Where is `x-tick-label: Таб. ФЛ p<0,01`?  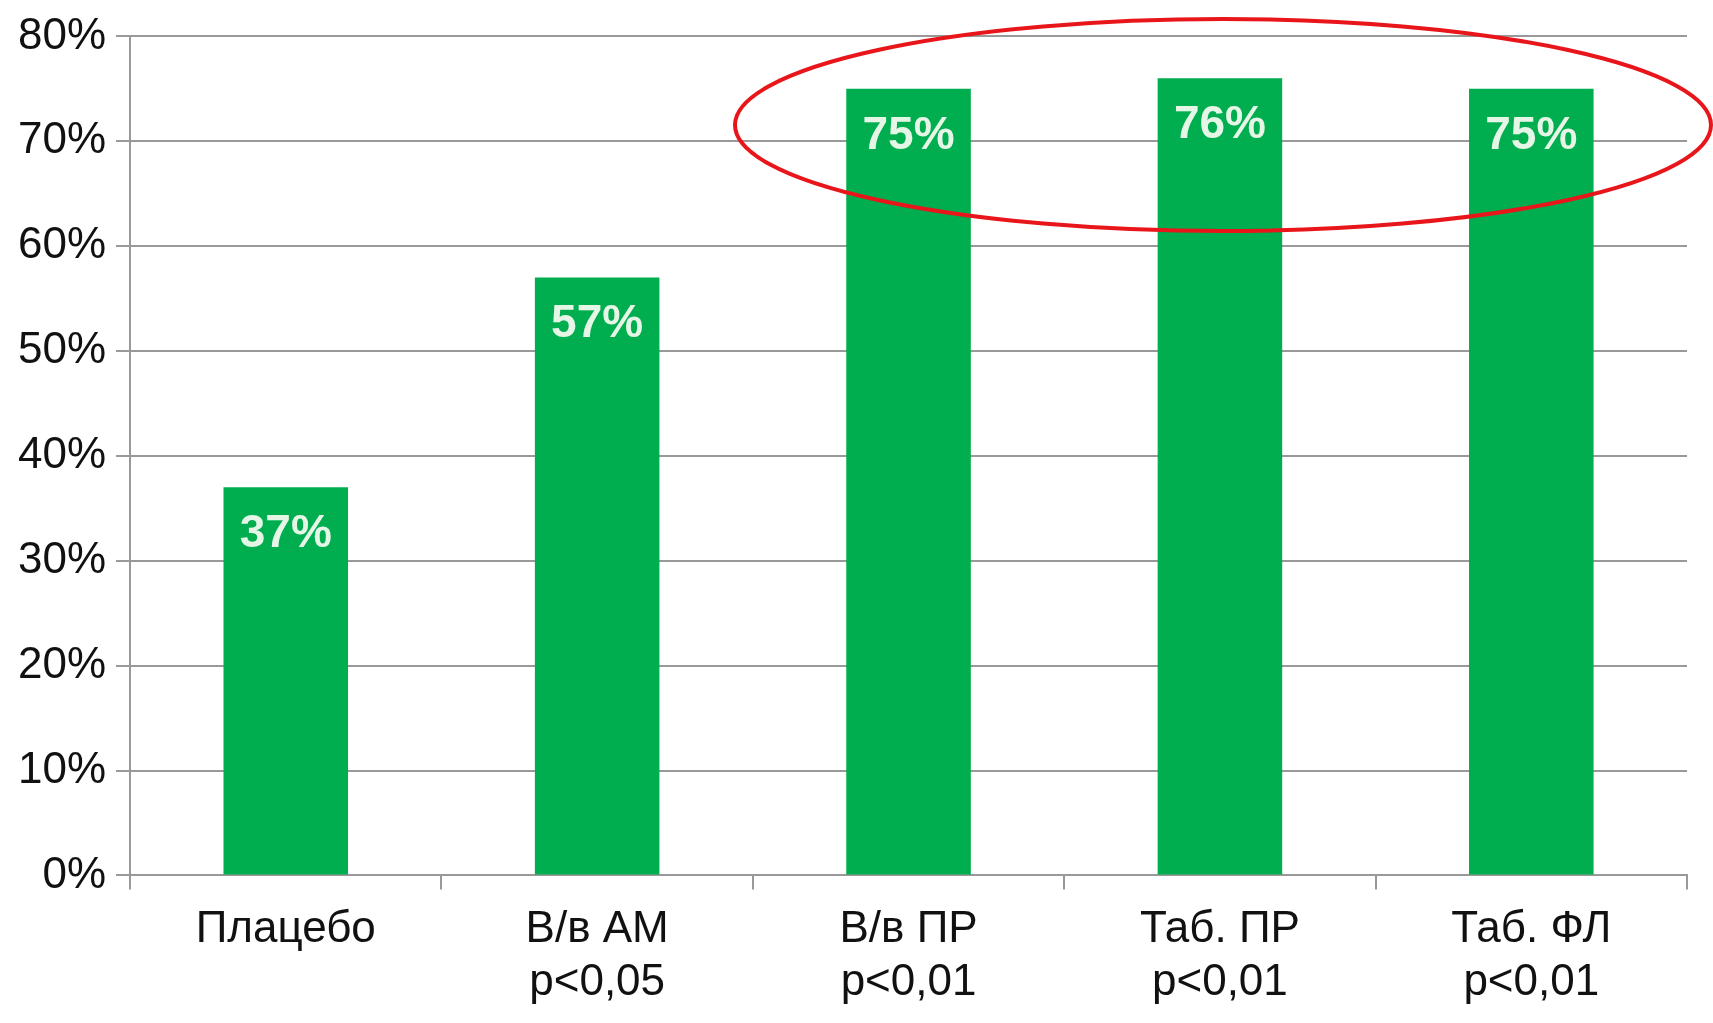 x-tick-label: Таб. ФЛ p<0,01 is located at coordinates (1531, 952).